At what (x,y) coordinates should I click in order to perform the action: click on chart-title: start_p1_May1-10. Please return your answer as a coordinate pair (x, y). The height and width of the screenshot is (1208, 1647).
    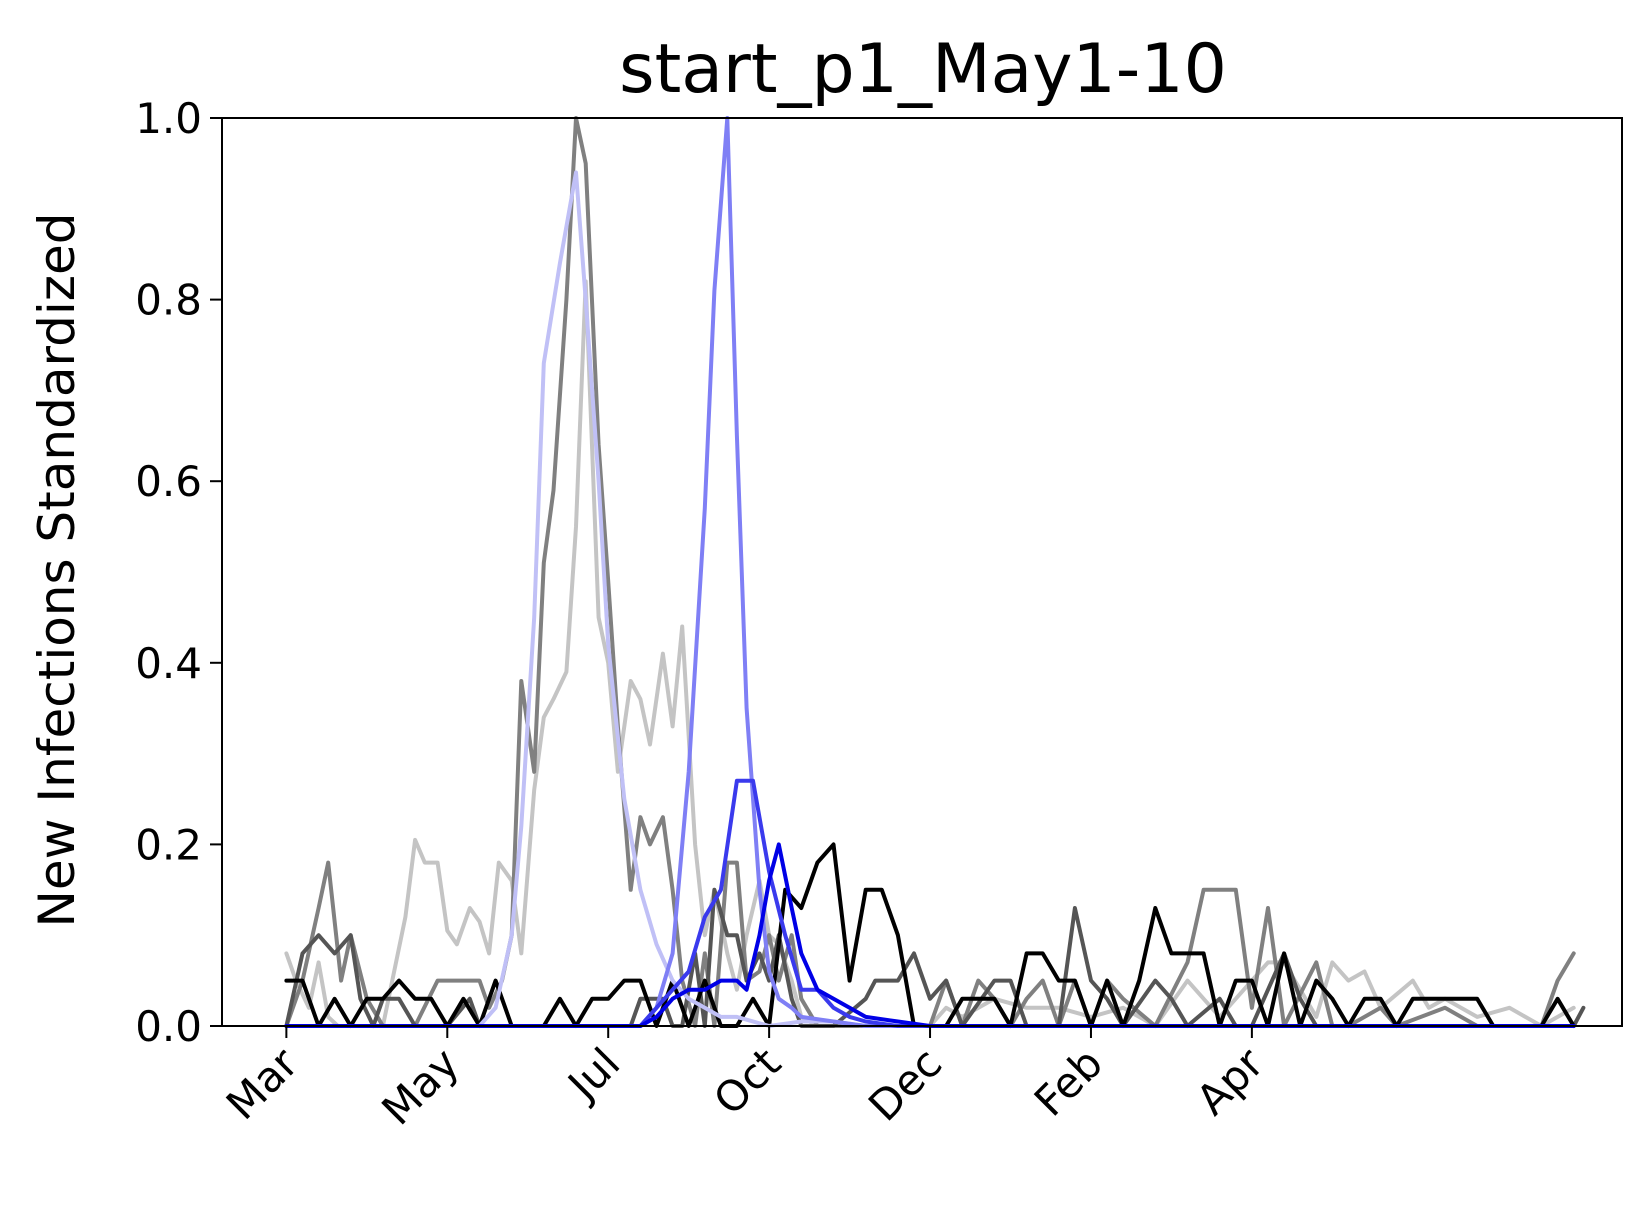
    Looking at the image, I should click on (923, 69).